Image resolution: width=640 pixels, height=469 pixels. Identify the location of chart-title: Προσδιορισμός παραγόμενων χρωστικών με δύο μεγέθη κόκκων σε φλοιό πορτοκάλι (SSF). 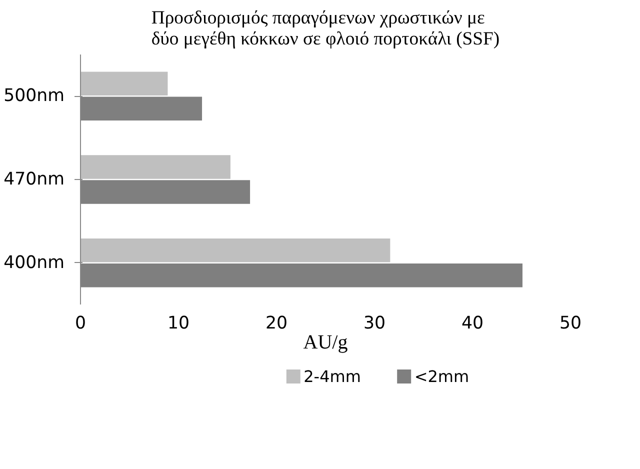
(325, 29).